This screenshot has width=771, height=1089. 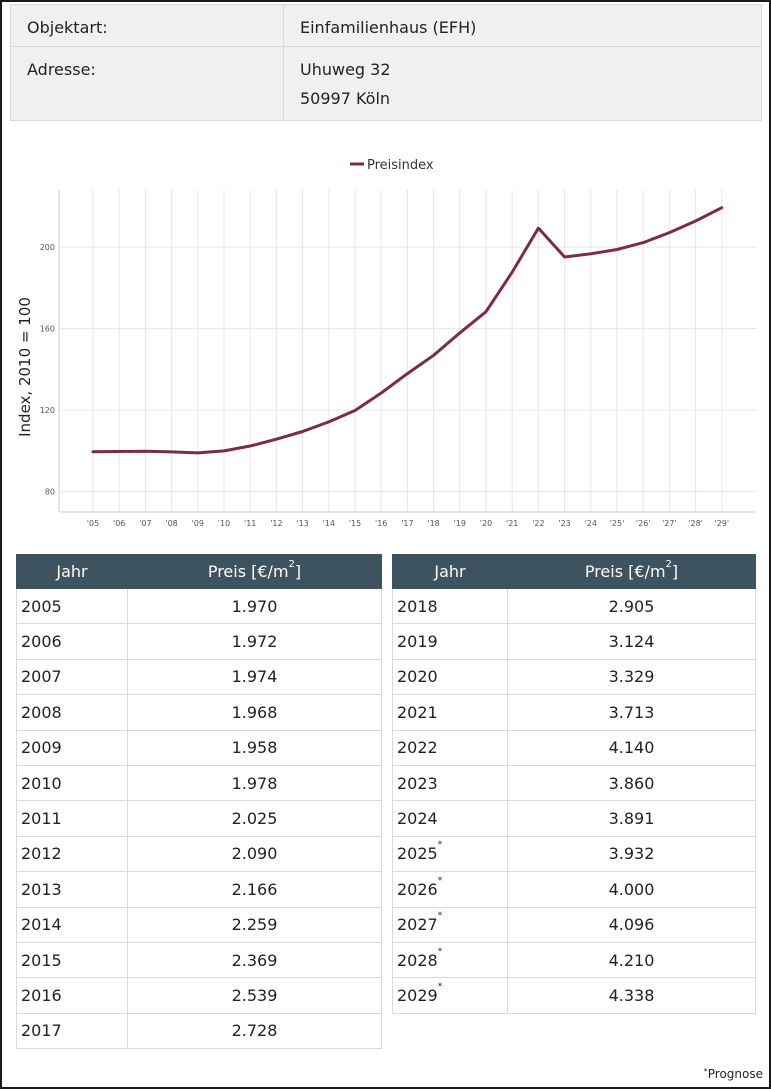 What do you see at coordinates (72, 889) in the screenshot?
I see `year-cell: 2013` at bounding box center [72, 889].